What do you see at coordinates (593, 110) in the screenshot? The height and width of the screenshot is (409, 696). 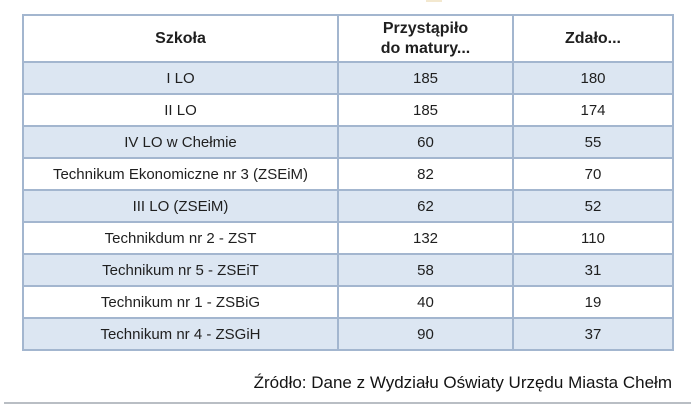 I see `cell-passed: 174` at bounding box center [593, 110].